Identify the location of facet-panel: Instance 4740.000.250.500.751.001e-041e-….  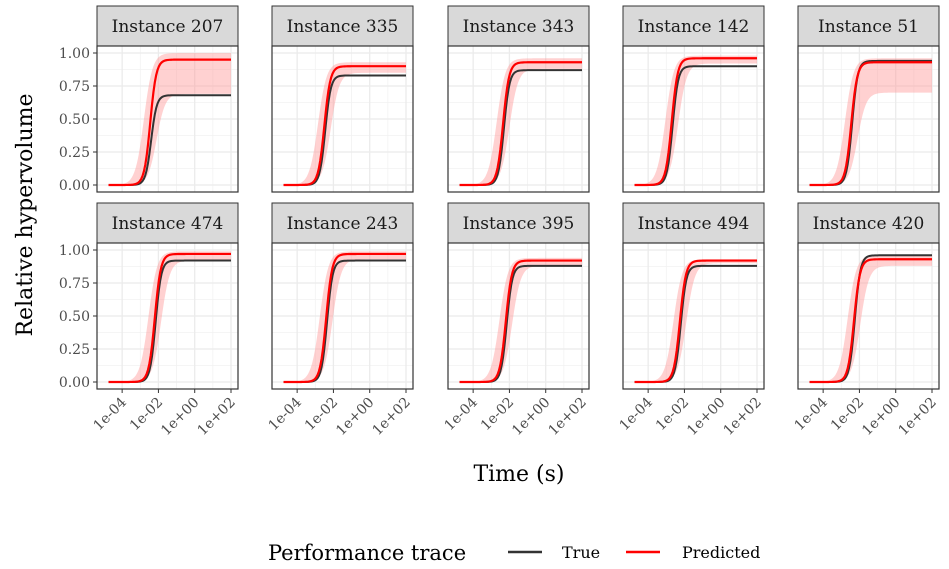
(149, 320).